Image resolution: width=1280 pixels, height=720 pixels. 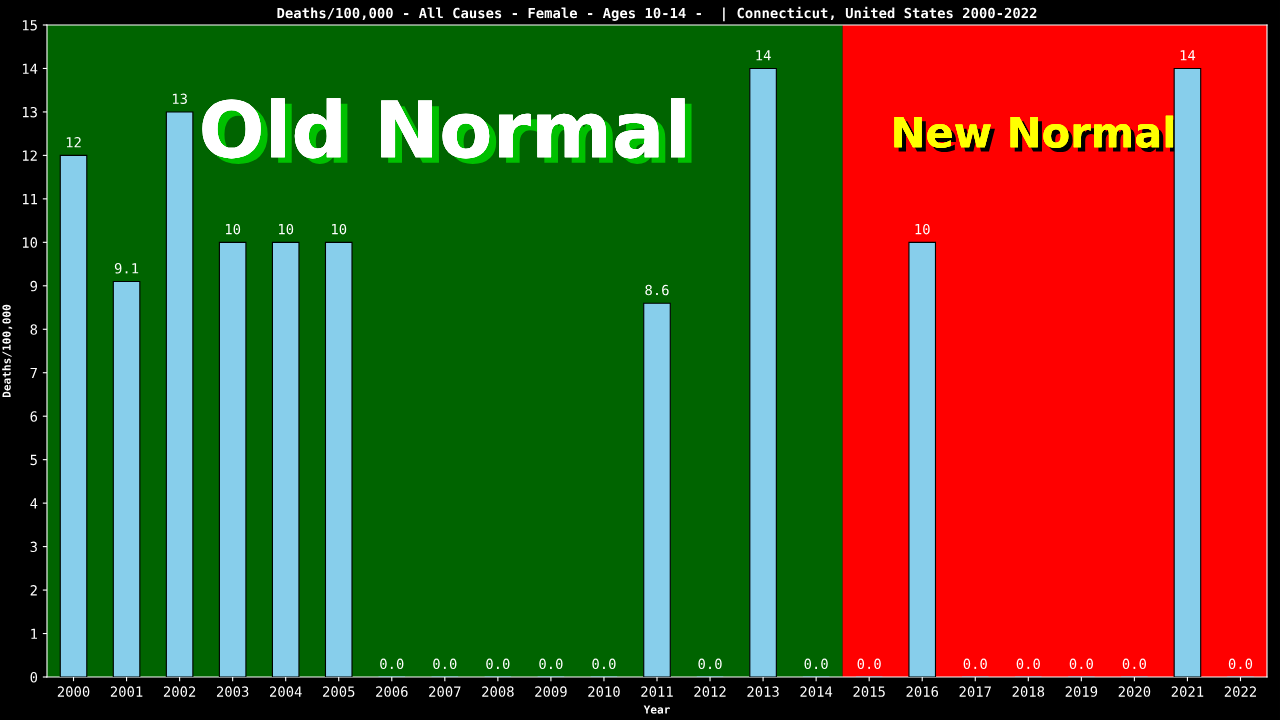 I want to click on data-label: 8.6, so click(x=657, y=290).